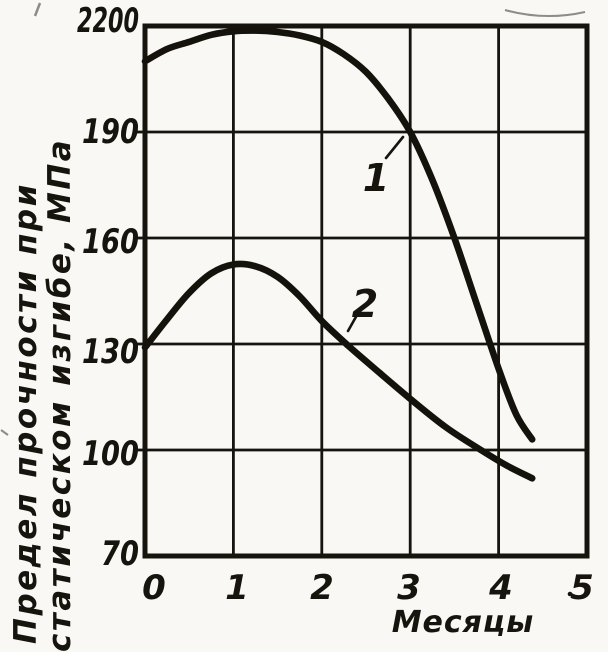 The image size is (608, 652). What do you see at coordinates (463, 622) in the screenshot?
I see `x-axis-title: Месяцы` at bounding box center [463, 622].